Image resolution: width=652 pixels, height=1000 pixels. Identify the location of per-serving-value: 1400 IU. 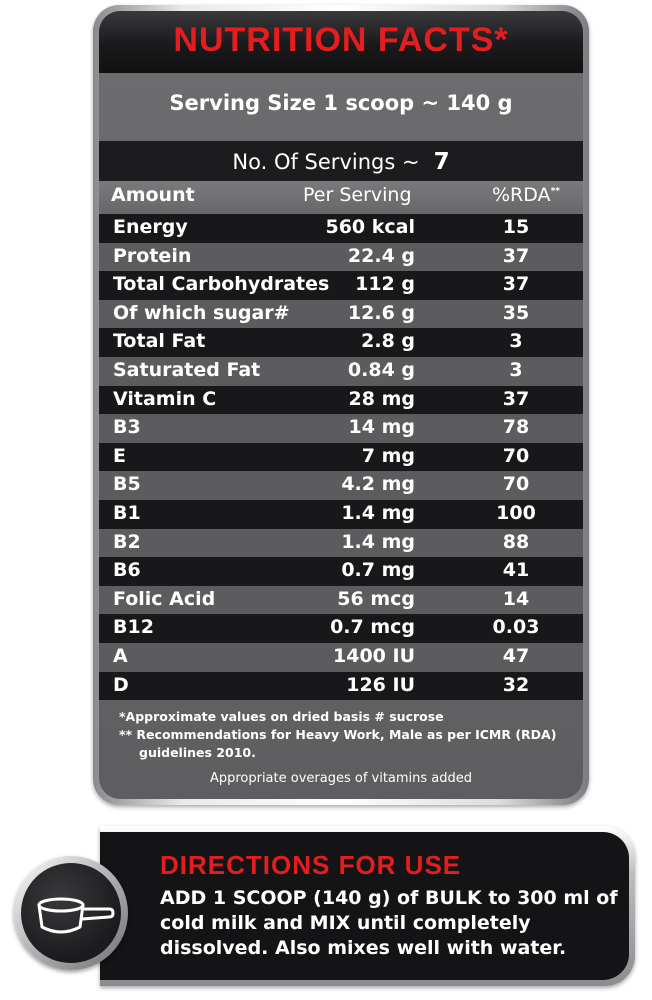
(374, 655).